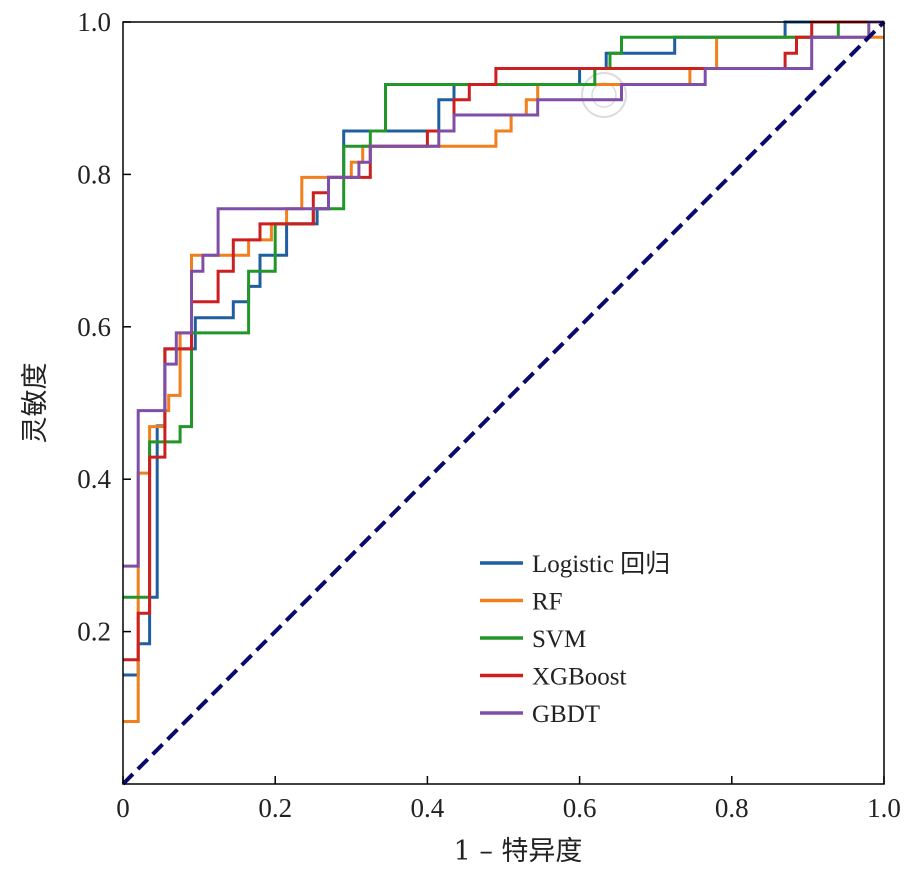  What do you see at coordinates (566, 714) in the screenshot?
I see `legend-label-5: GBDT` at bounding box center [566, 714].